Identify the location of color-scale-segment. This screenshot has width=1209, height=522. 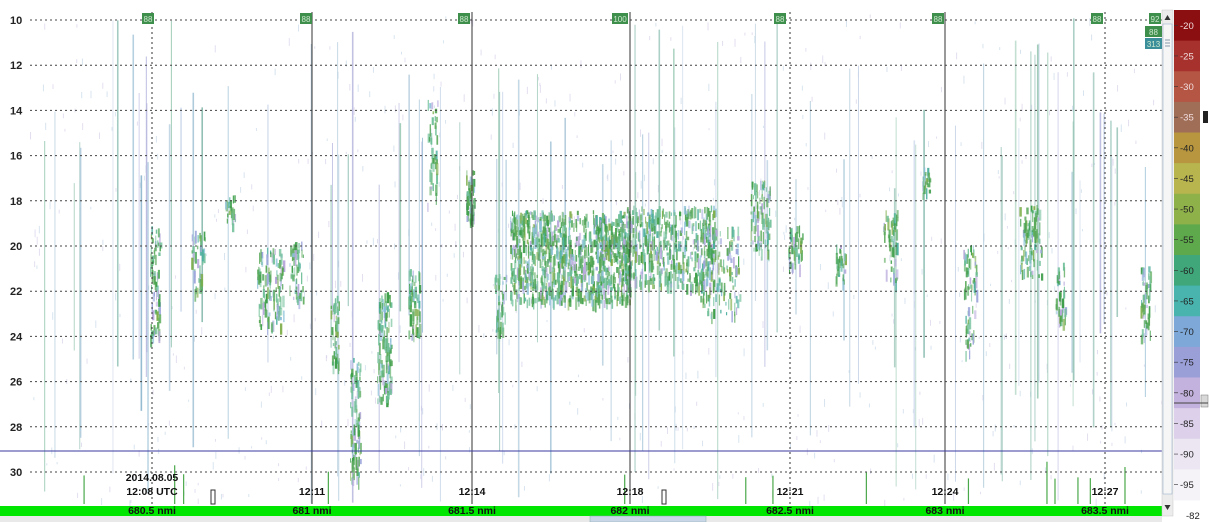
(1187, 209).